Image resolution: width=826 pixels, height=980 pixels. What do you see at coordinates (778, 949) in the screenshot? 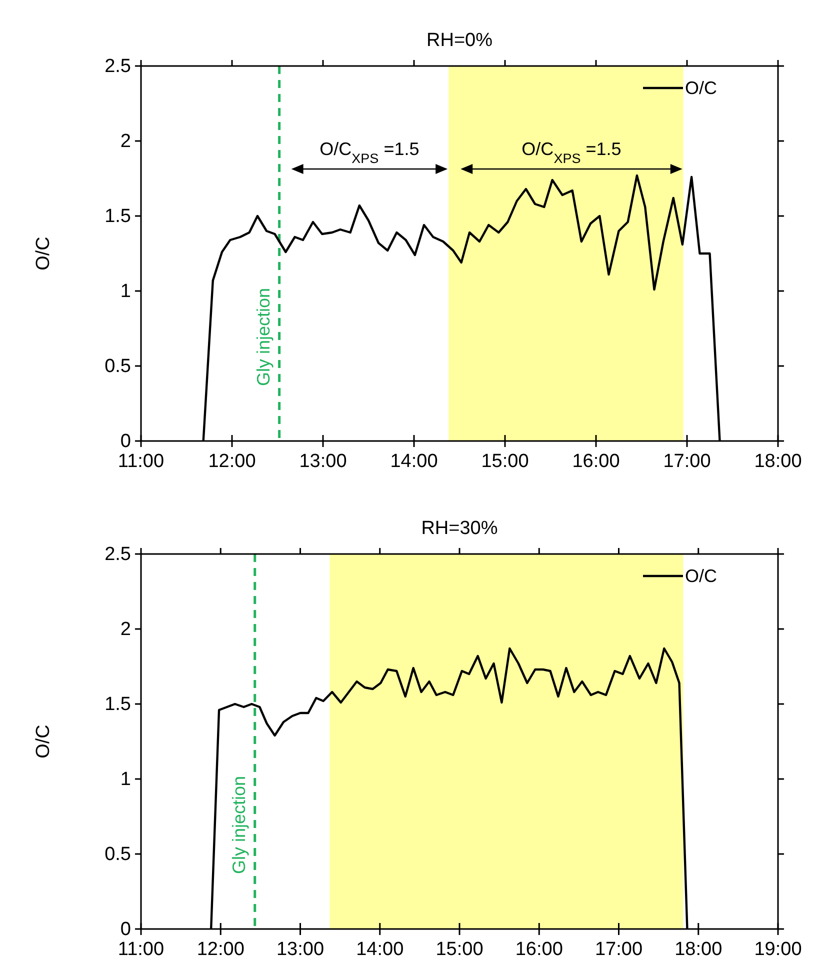
I see `x-tick-label: 19:00` at bounding box center [778, 949].